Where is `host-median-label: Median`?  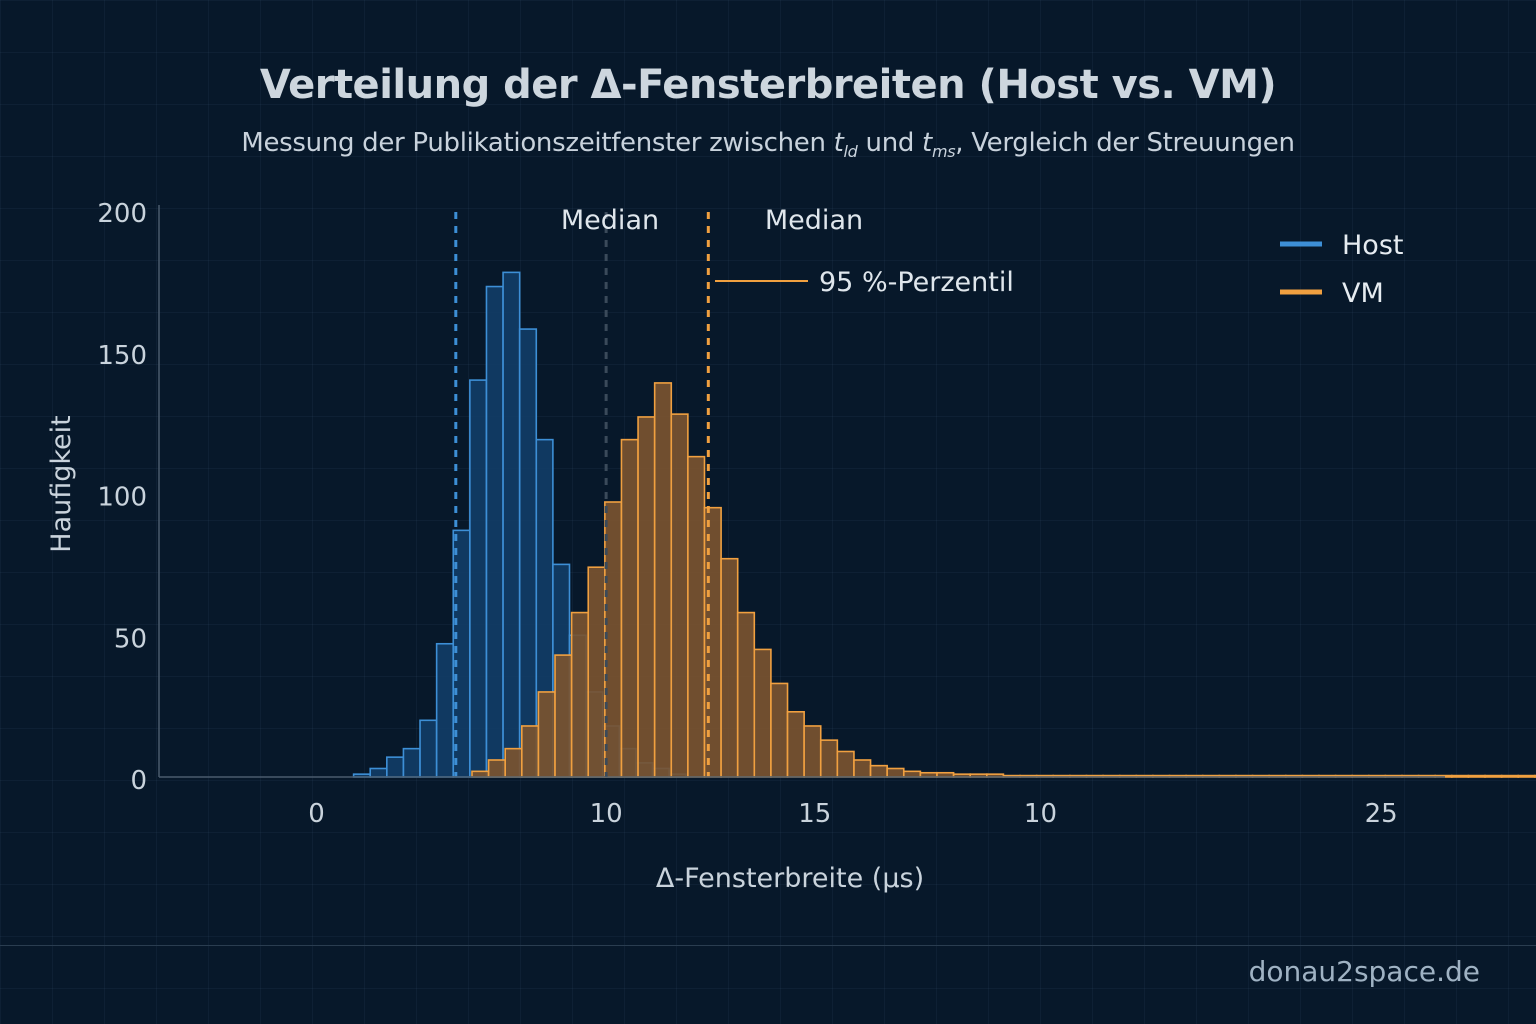
host-median-label: Median is located at coordinates (610, 220).